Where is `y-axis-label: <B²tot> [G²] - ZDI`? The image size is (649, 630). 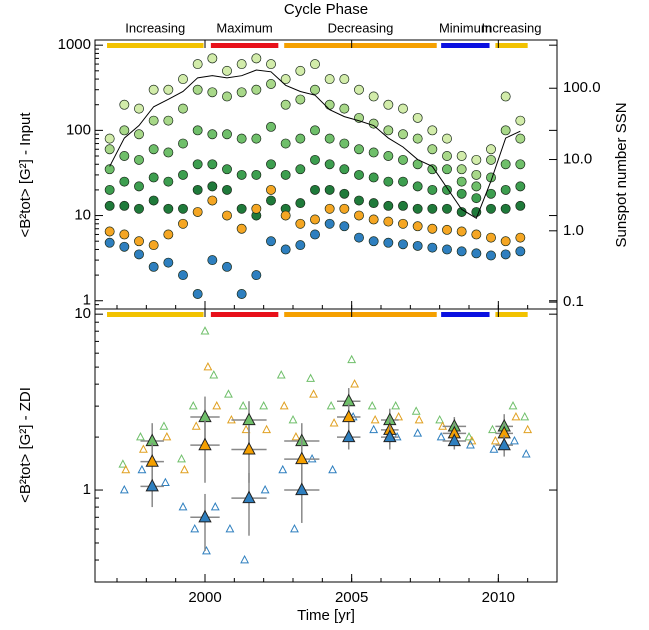
y-axis-label: <B²tot> [G²] - ZDI is located at coordinates (25, 445).